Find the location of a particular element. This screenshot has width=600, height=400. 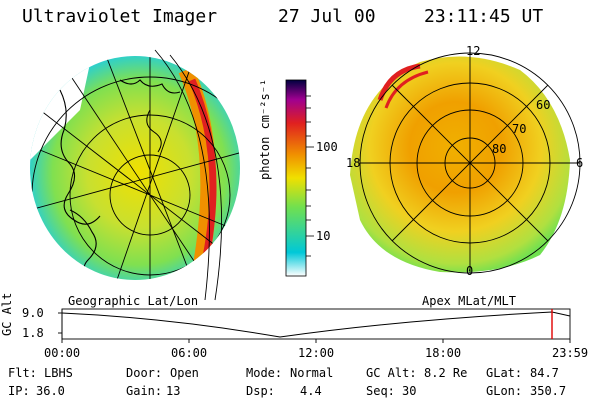

status-seq-value: 30 is located at coordinates (409, 391).